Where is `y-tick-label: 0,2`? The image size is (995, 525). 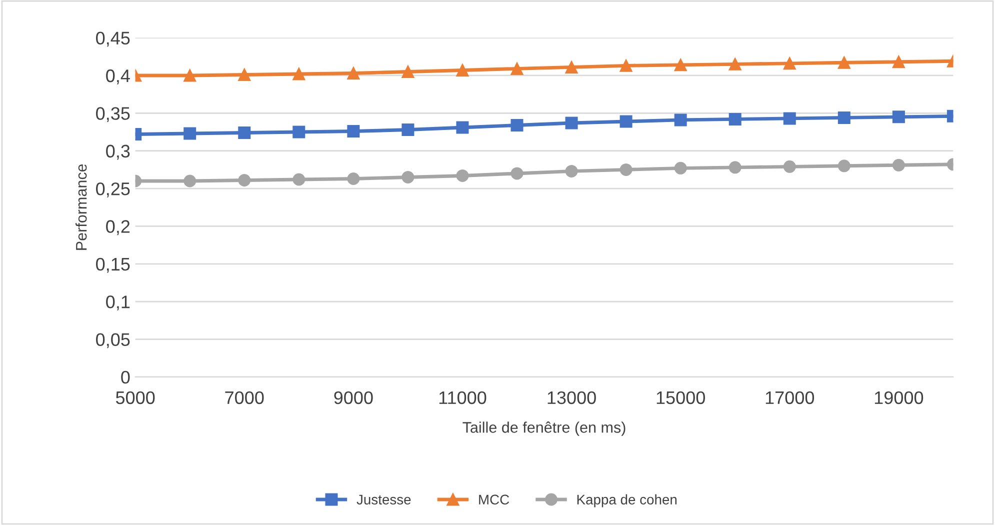
y-tick-label: 0,2 is located at coordinates (118, 228).